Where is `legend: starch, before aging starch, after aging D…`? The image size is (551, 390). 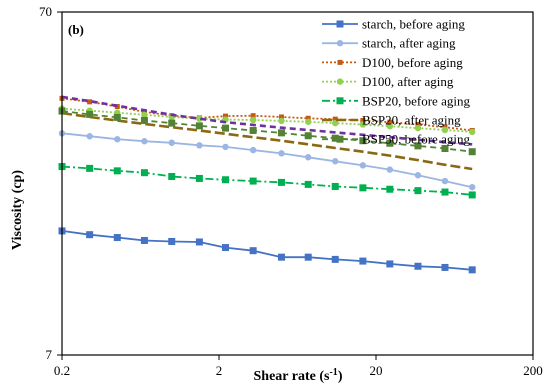
legend: starch, before aging starch, after aging D… is located at coordinates (396, 82).